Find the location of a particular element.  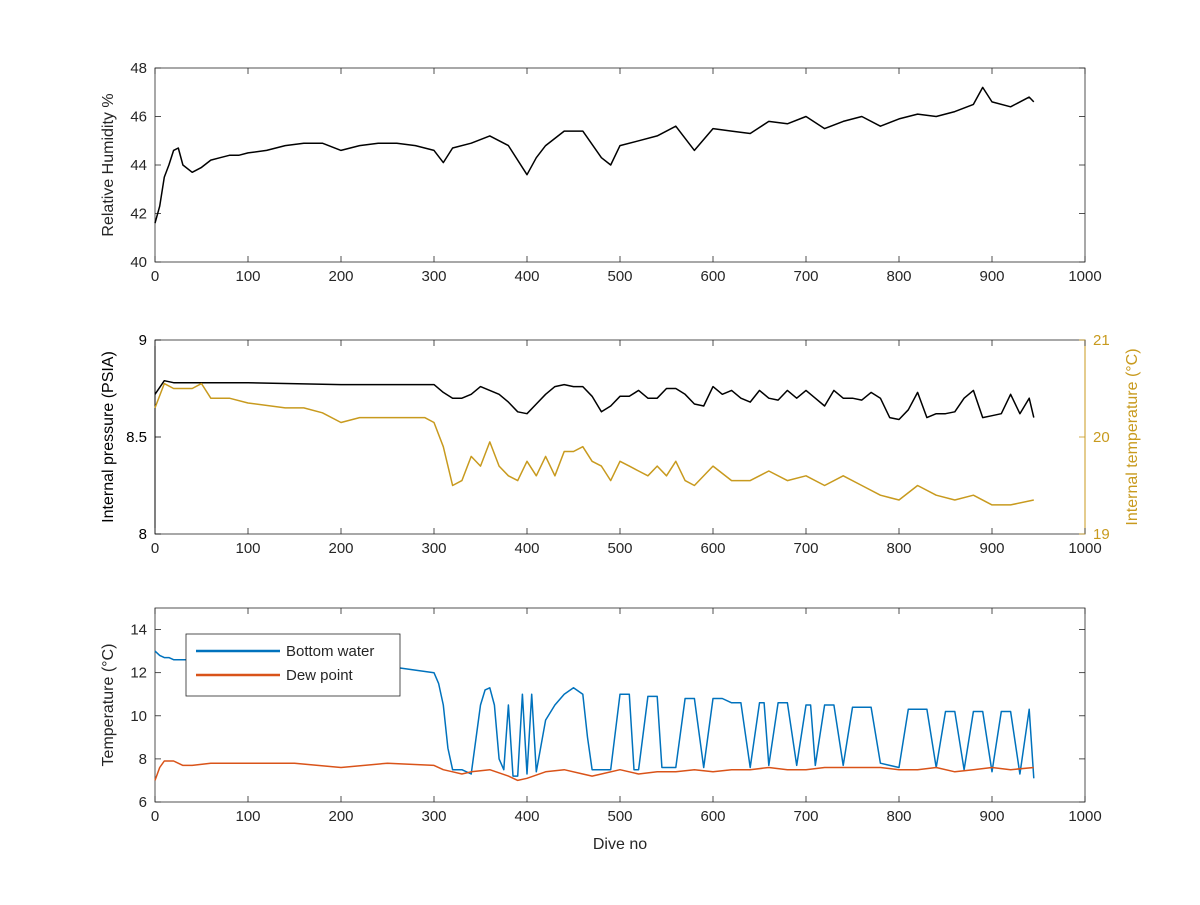

legend: Bottom water Dew point is located at coordinates (293, 665).